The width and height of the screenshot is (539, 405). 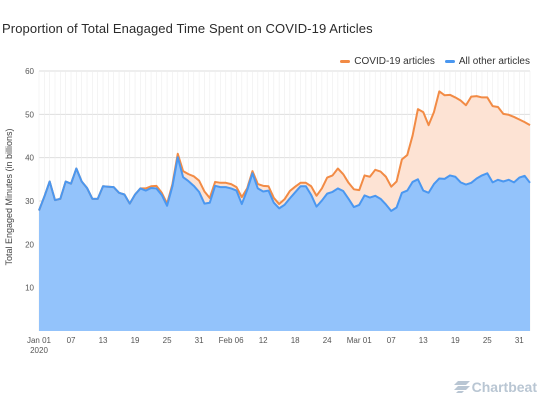 What do you see at coordinates (39, 340) in the screenshot?
I see `x-tick-label: Jan 01` at bounding box center [39, 340].